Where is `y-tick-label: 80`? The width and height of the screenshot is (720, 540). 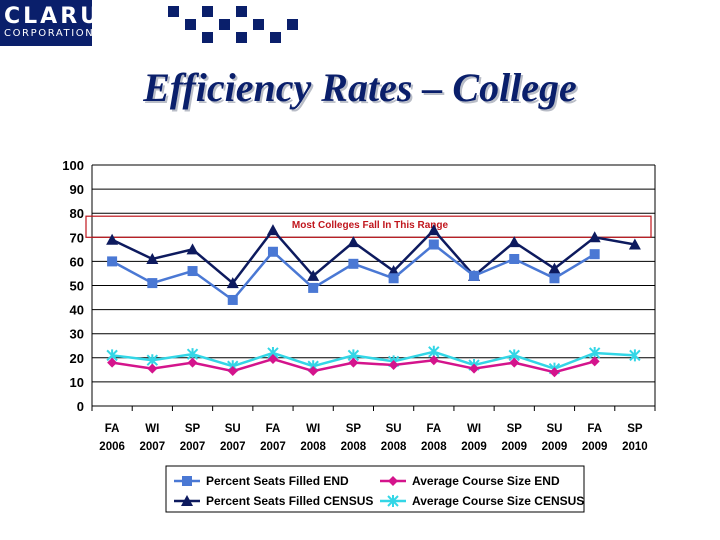 y-tick-label: 80 is located at coordinates (77, 213).